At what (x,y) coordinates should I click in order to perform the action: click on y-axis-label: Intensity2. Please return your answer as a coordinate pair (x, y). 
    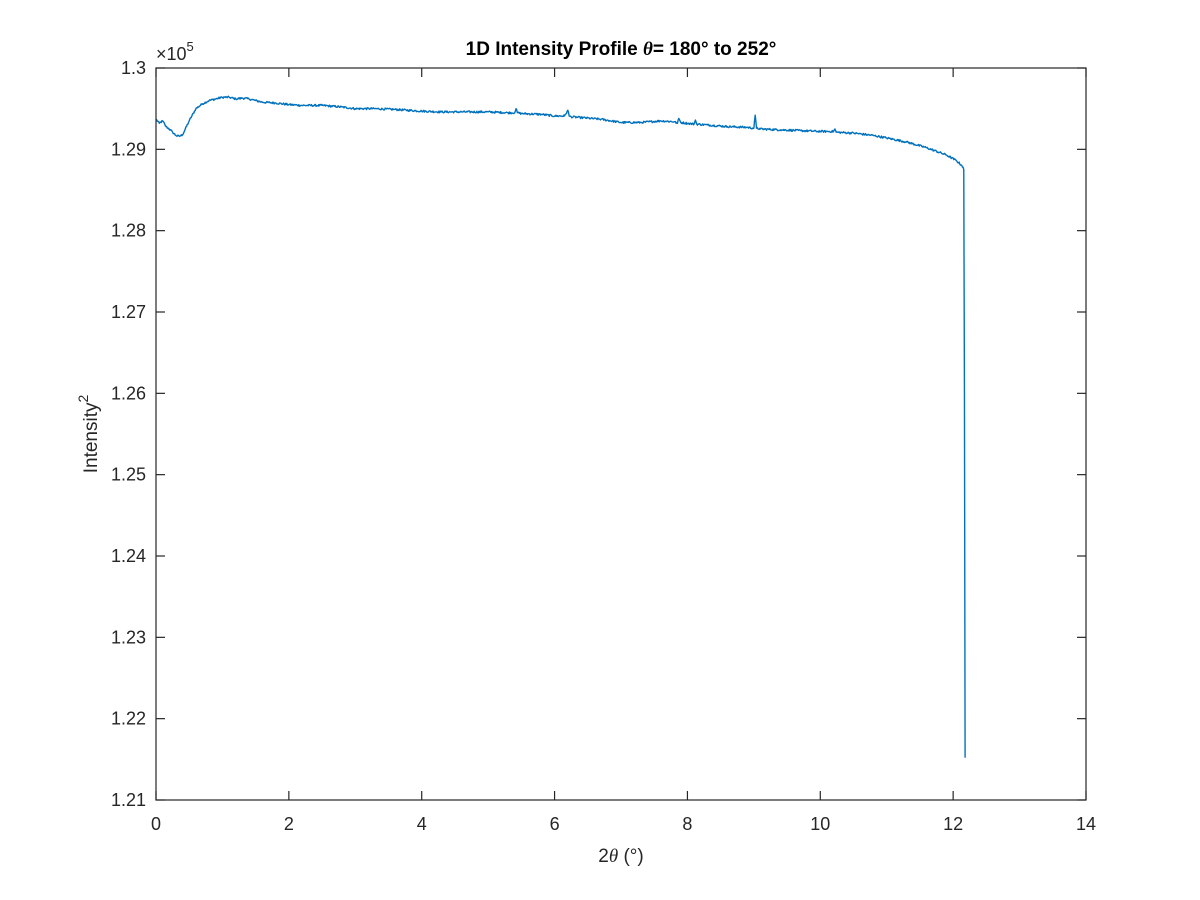
    Looking at the image, I should click on (88, 434).